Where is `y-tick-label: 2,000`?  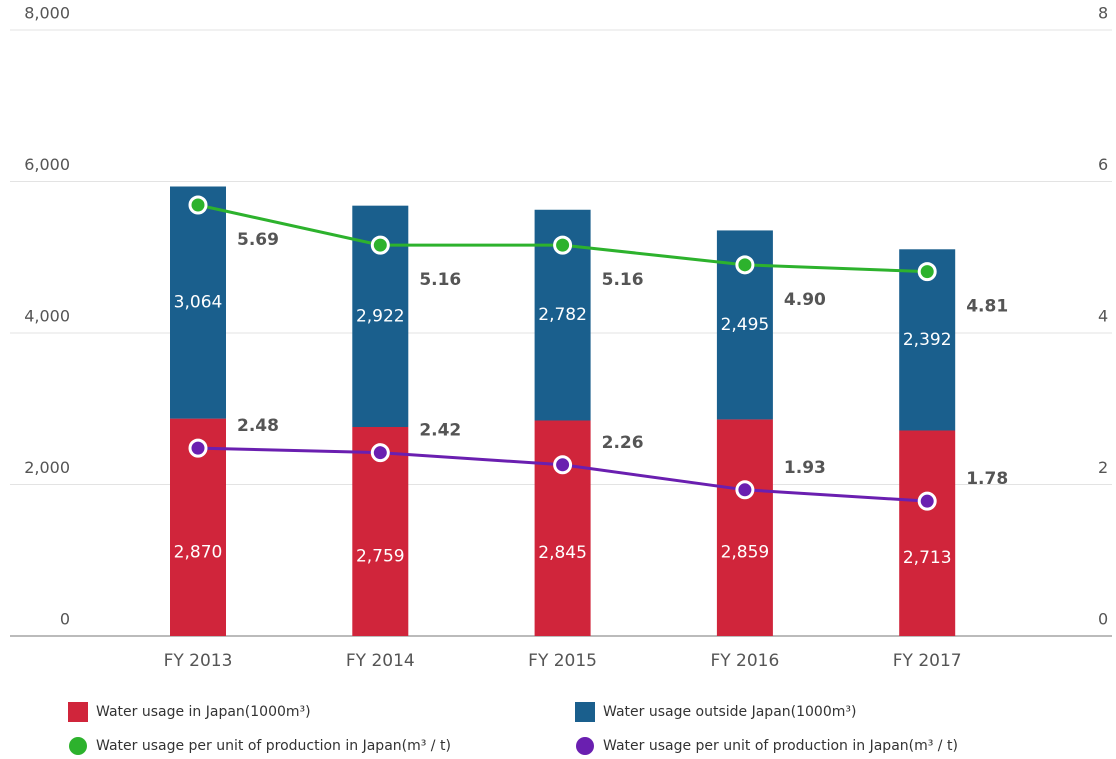
y-tick-label: 2,000 is located at coordinates (47, 467).